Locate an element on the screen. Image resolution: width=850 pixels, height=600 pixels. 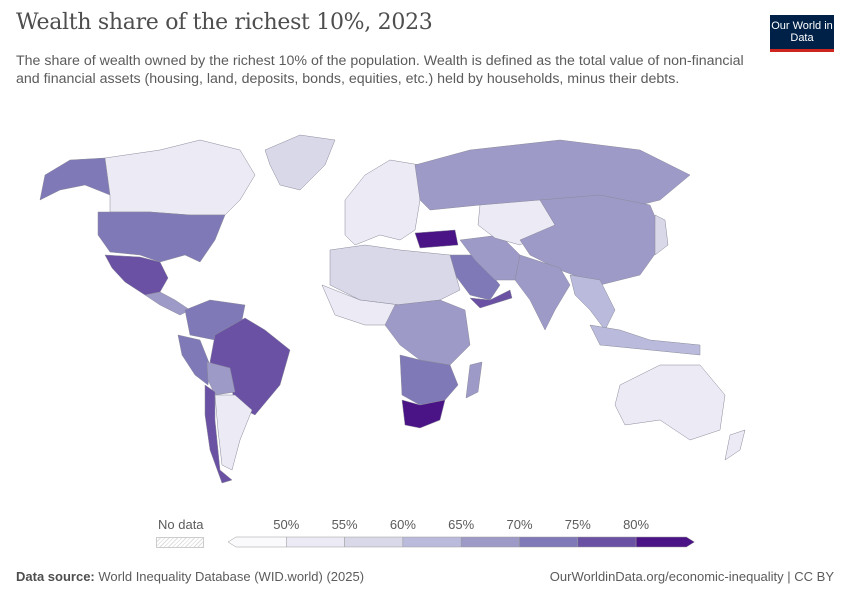
country-alaska-us- is located at coordinates (75, 179).